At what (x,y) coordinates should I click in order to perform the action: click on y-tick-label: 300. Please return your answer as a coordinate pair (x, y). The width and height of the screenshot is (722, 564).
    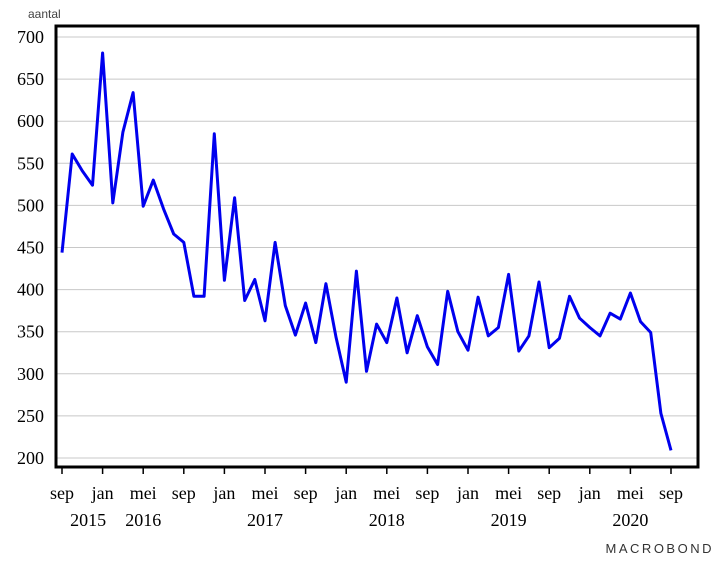
    Looking at the image, I should click on (30, 374).